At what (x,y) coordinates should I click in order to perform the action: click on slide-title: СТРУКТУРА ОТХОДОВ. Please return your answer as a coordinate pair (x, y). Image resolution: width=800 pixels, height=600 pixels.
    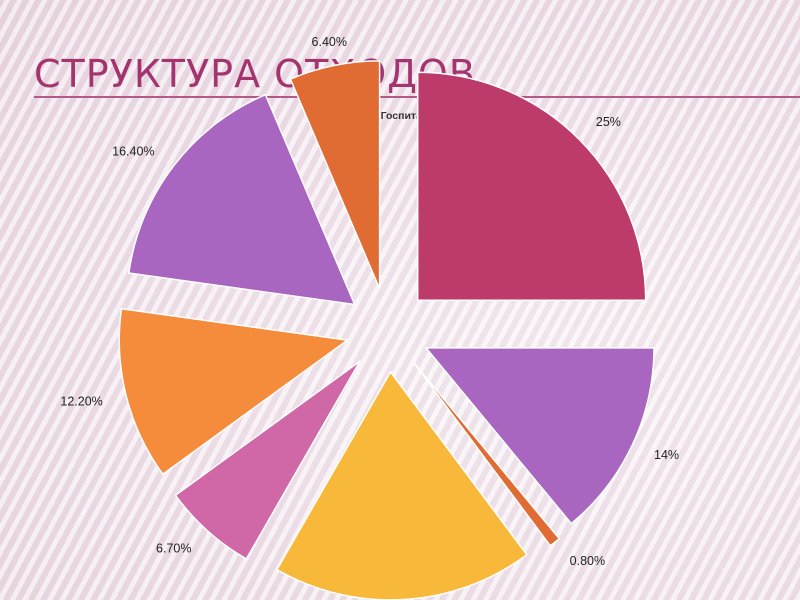
    Looking at the image, I should click on (255, 74).